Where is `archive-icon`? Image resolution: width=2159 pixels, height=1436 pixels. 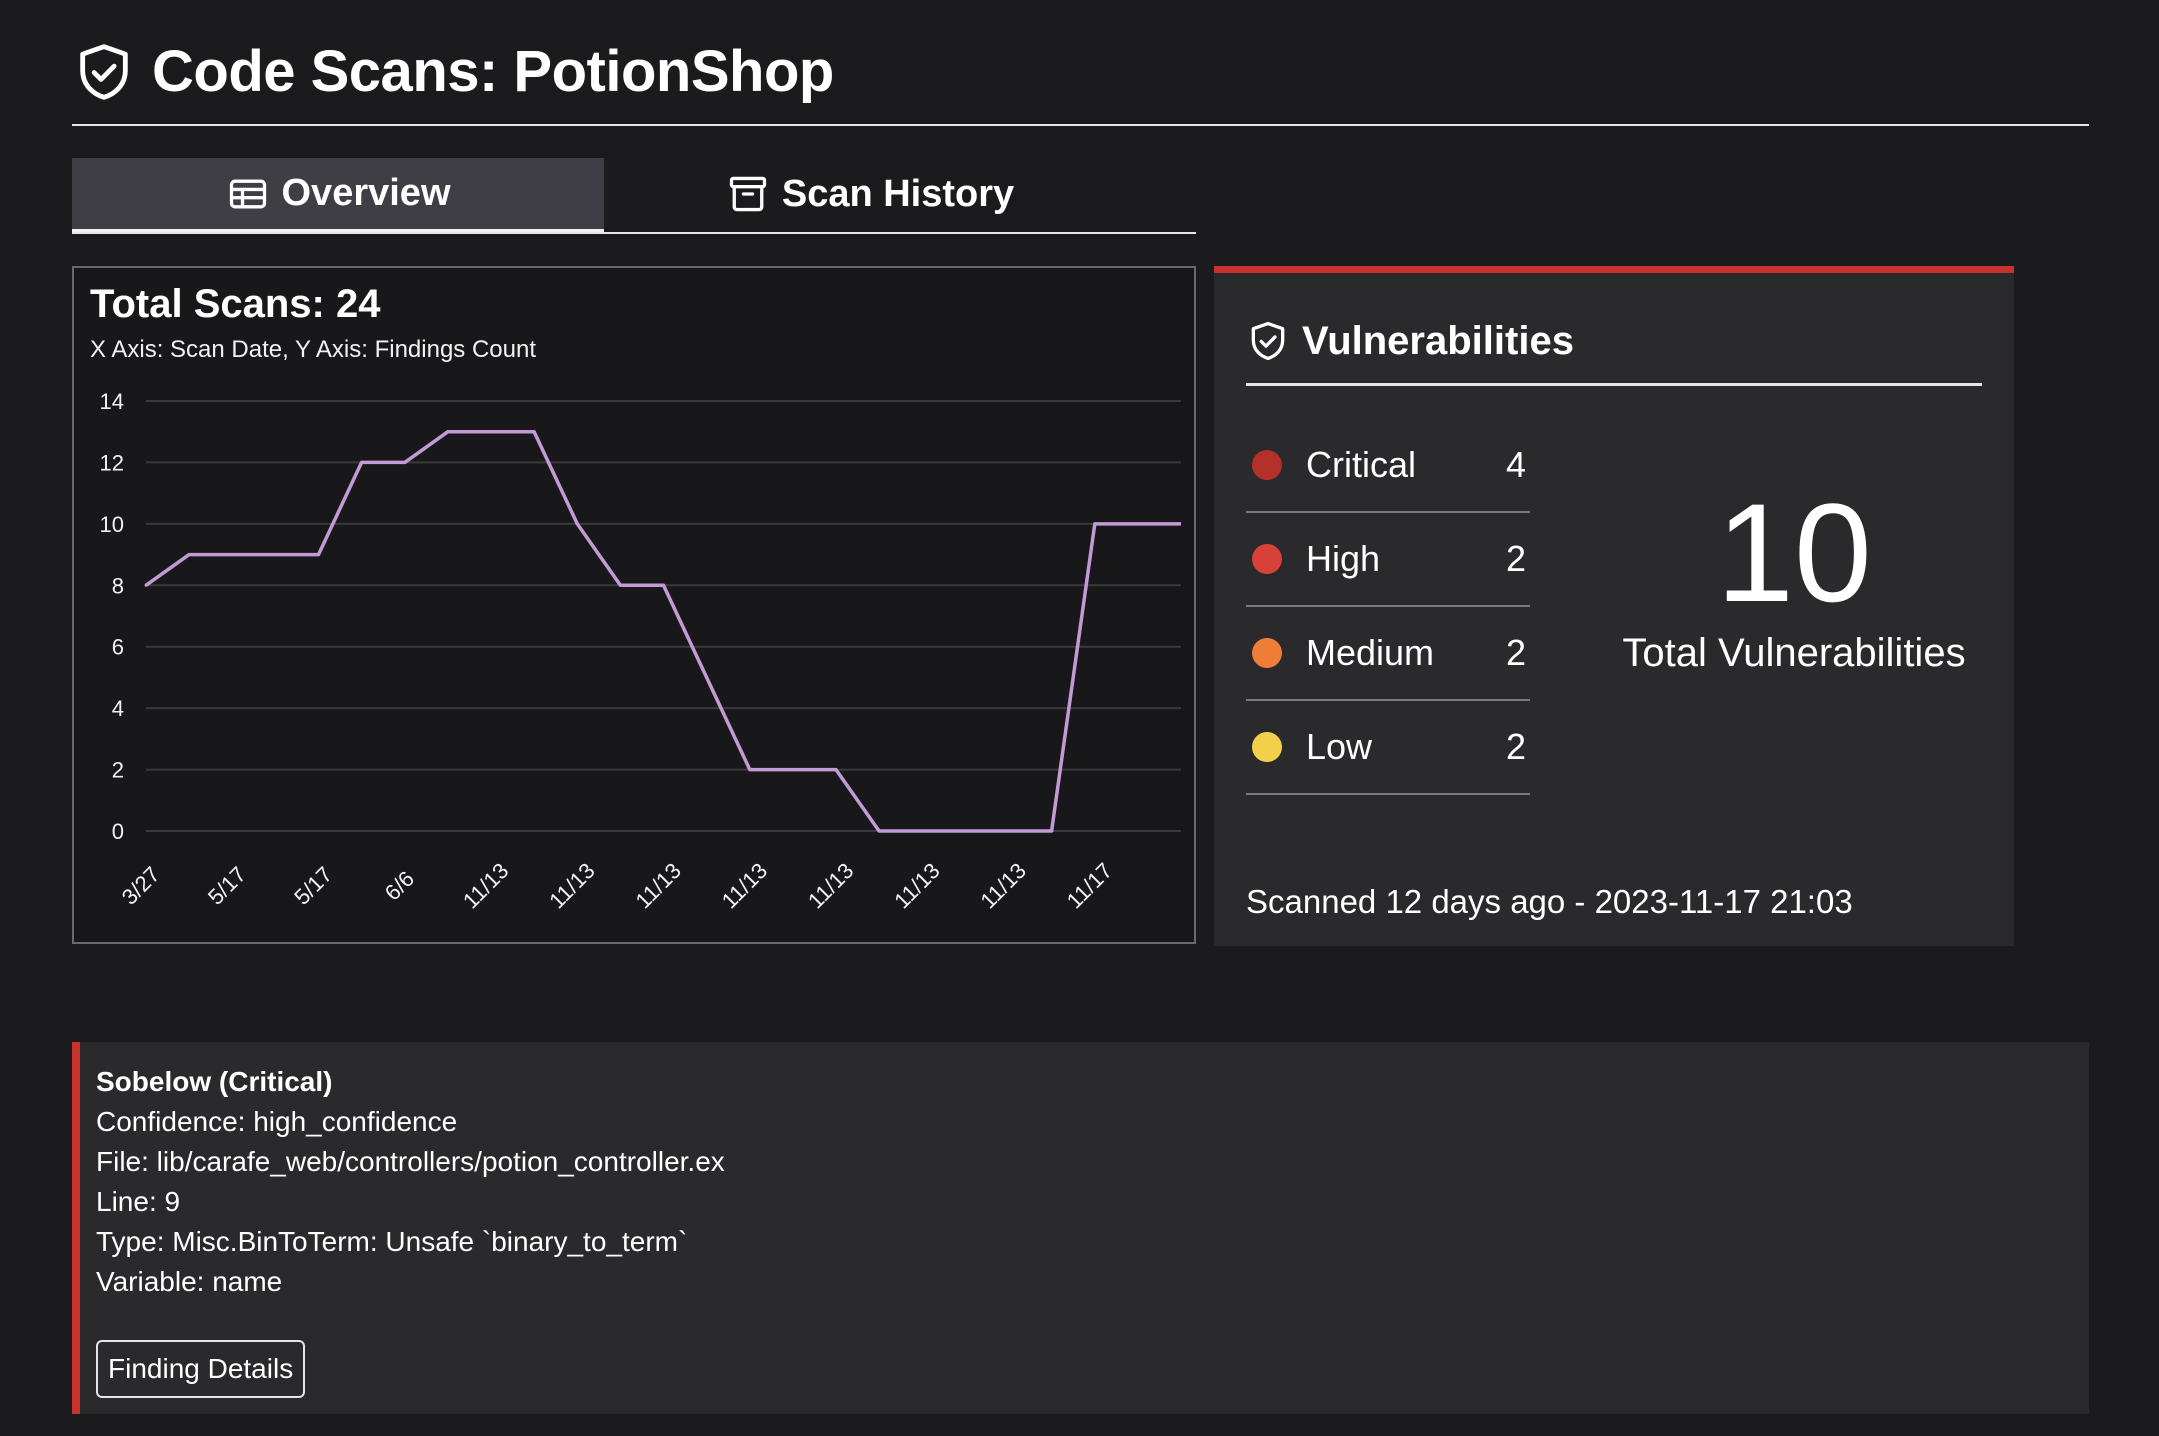 archive-icon is located at coordinates (747, 194).